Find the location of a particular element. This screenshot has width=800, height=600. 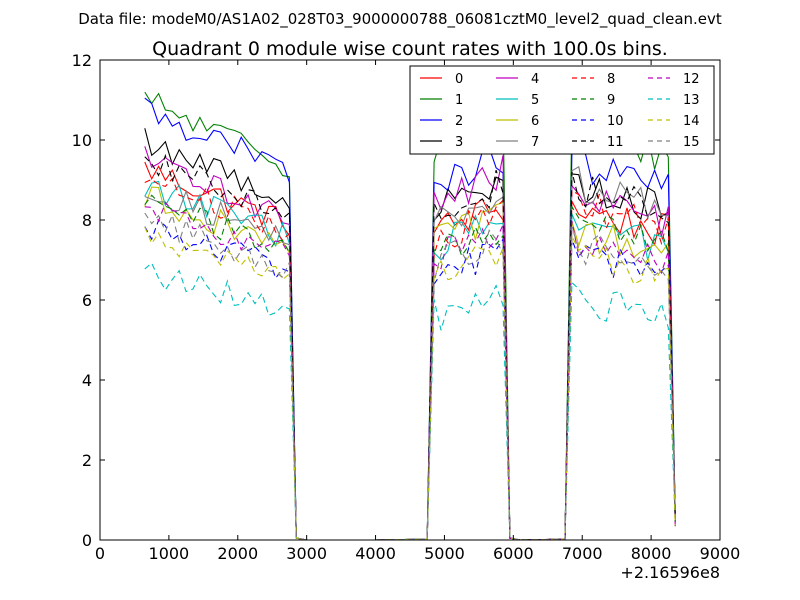

legend-label-14: 14 is located at coordinates (691, 121).